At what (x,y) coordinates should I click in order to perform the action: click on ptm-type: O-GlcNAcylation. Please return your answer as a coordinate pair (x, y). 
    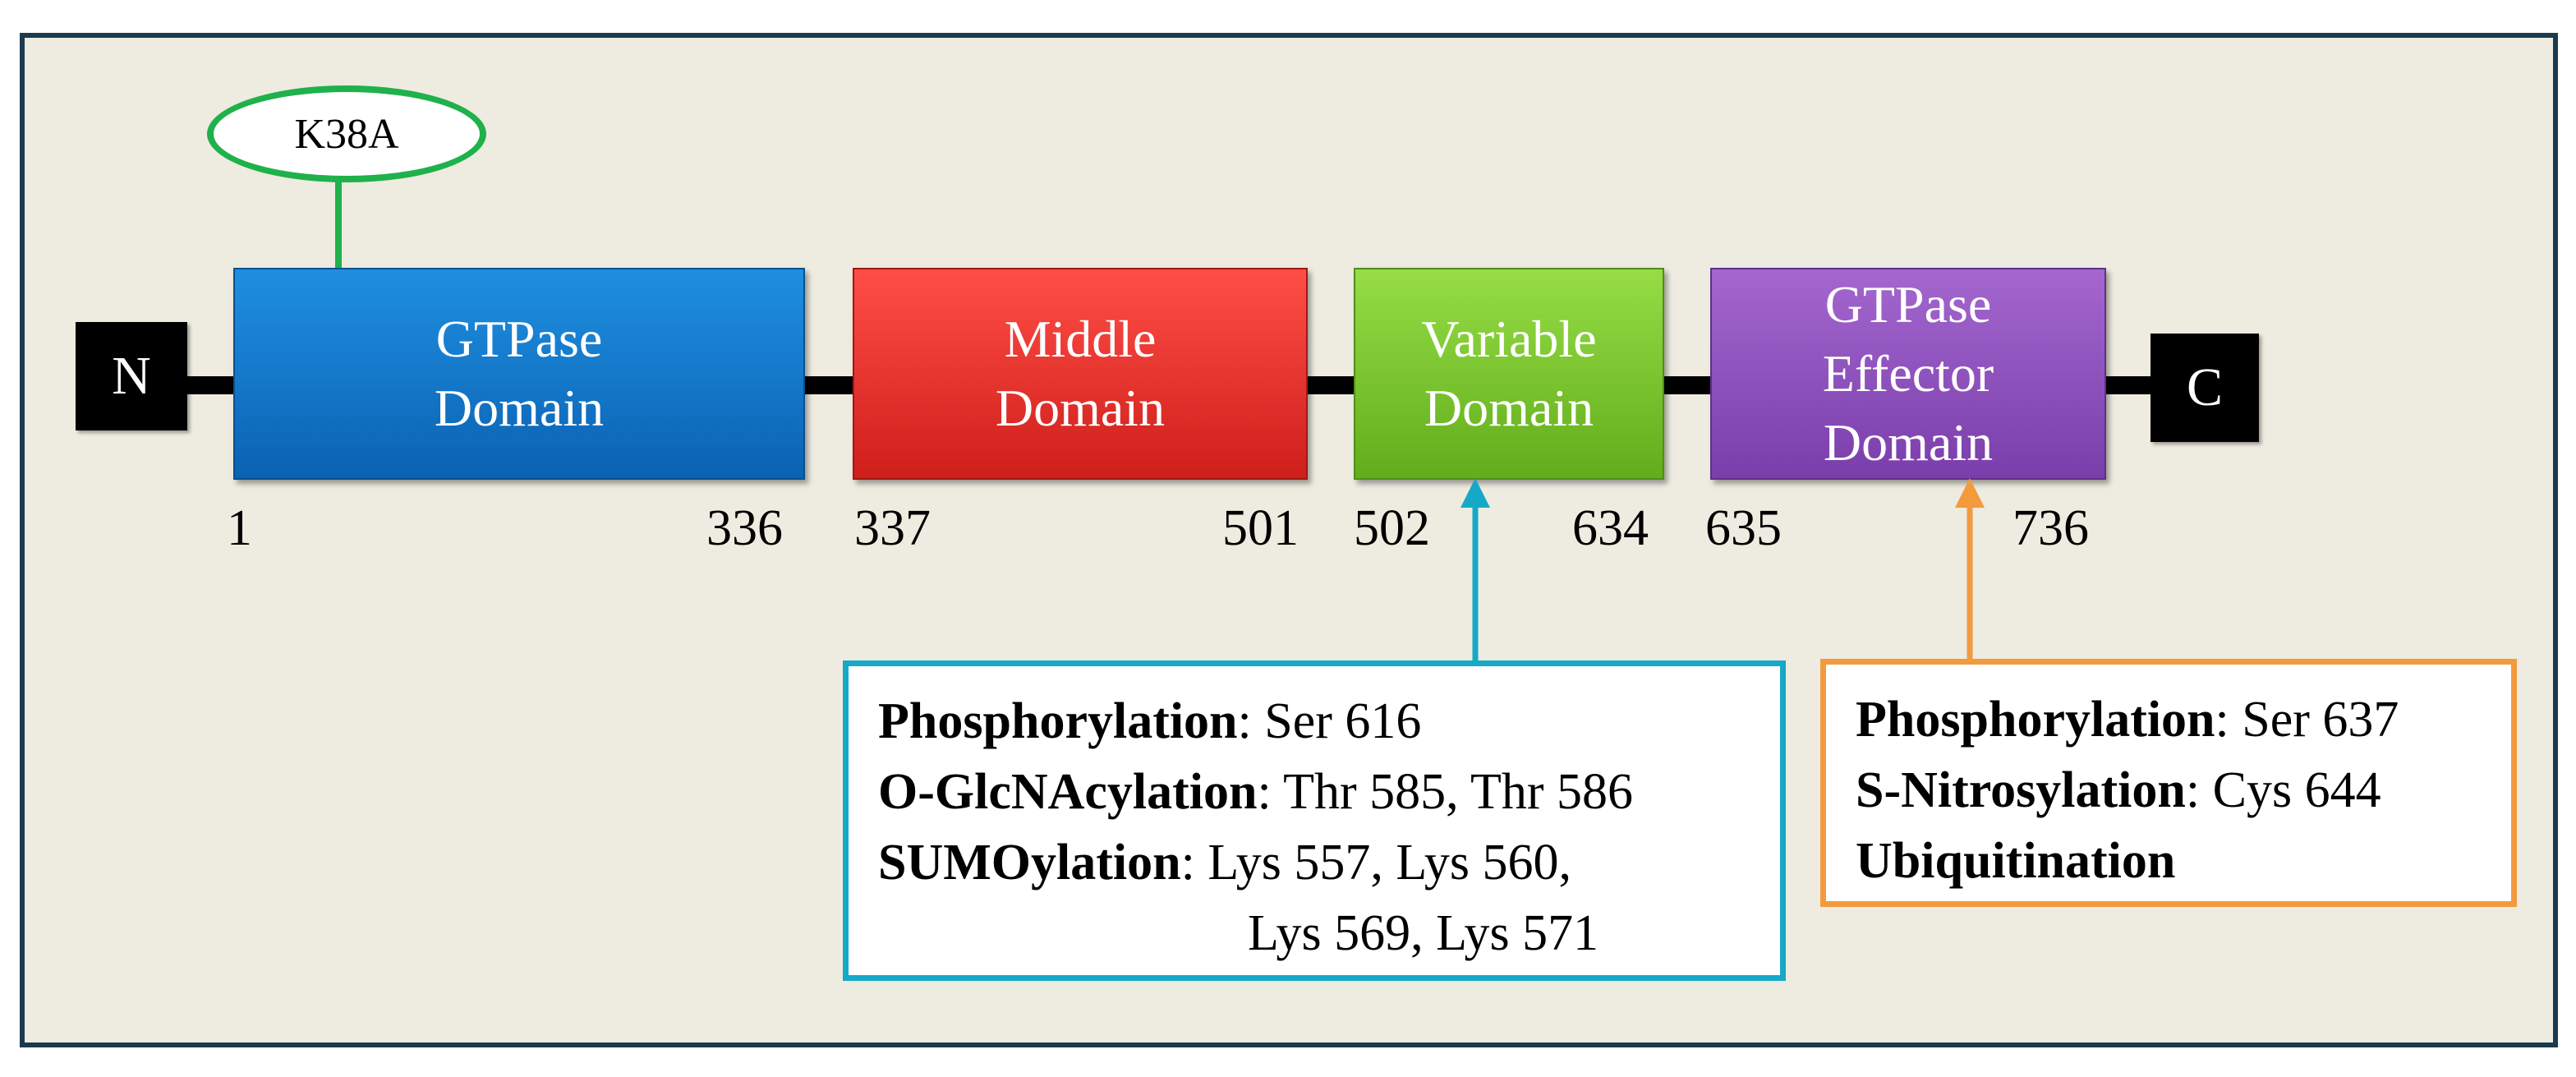
    Looking at the image, I should click on (1068, 792).